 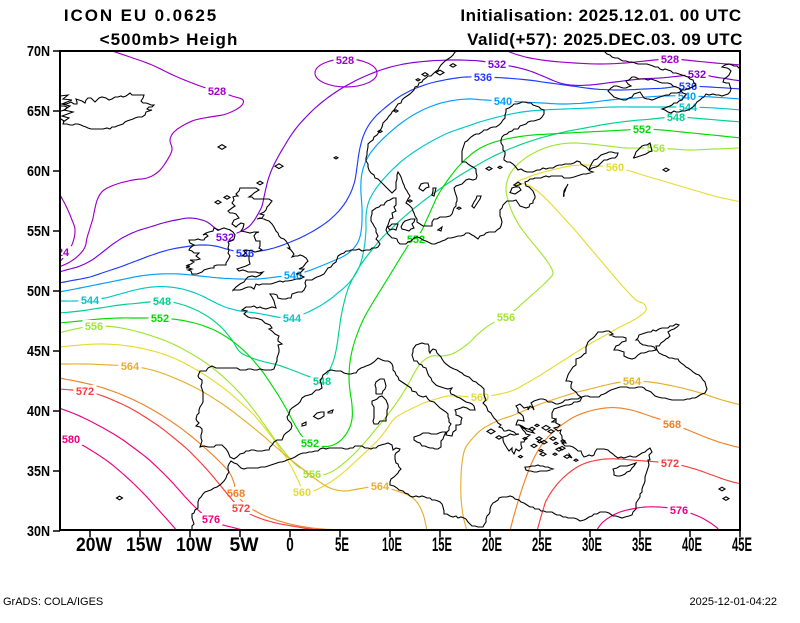 I want to click on svg-text: 55N, so click(x=38, y=232).